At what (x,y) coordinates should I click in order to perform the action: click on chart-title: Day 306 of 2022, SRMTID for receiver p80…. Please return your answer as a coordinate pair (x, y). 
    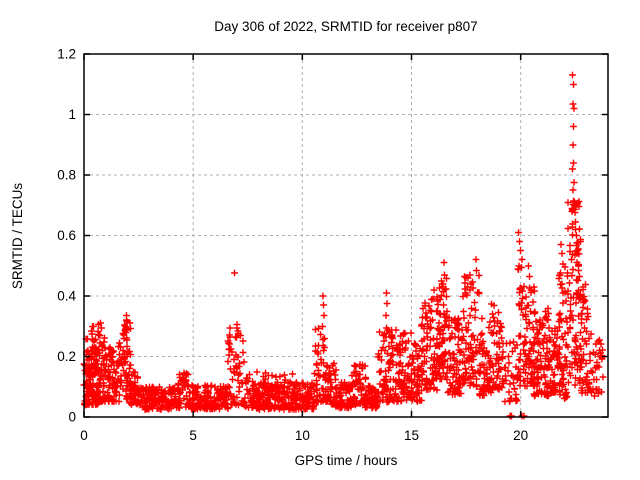
    Looking at the image, I should click on (345, 26).